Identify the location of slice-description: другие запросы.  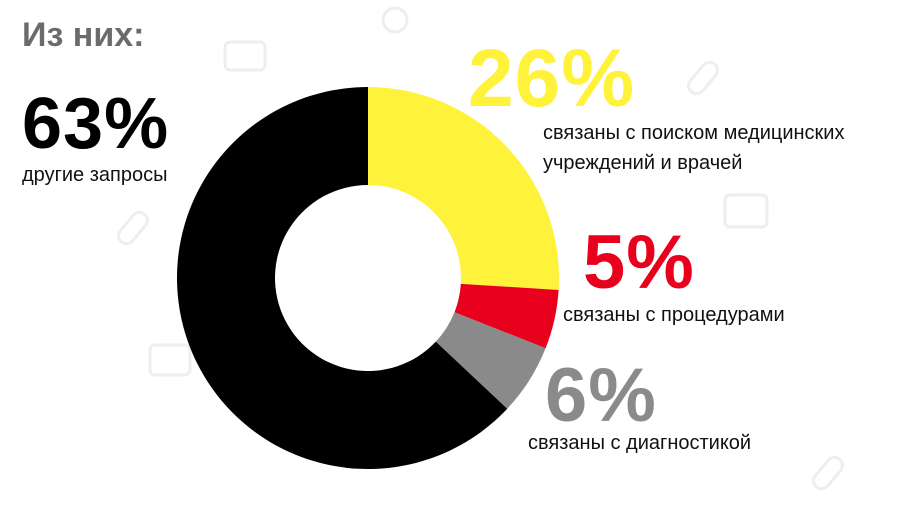
(95, 175).